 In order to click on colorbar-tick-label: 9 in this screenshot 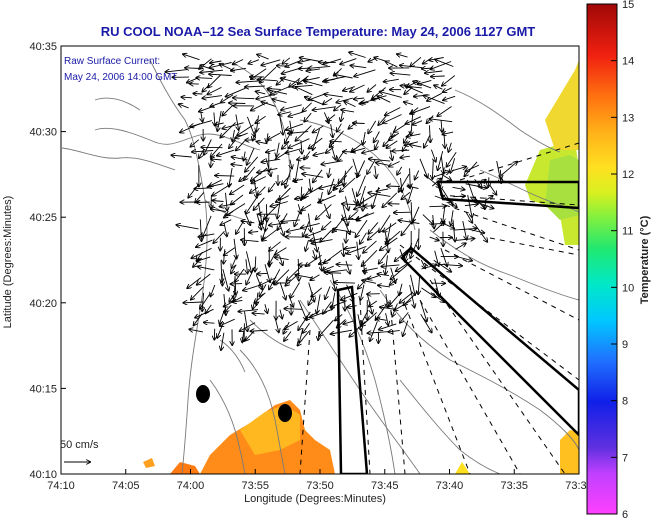, I will do `click(625, 345)`.